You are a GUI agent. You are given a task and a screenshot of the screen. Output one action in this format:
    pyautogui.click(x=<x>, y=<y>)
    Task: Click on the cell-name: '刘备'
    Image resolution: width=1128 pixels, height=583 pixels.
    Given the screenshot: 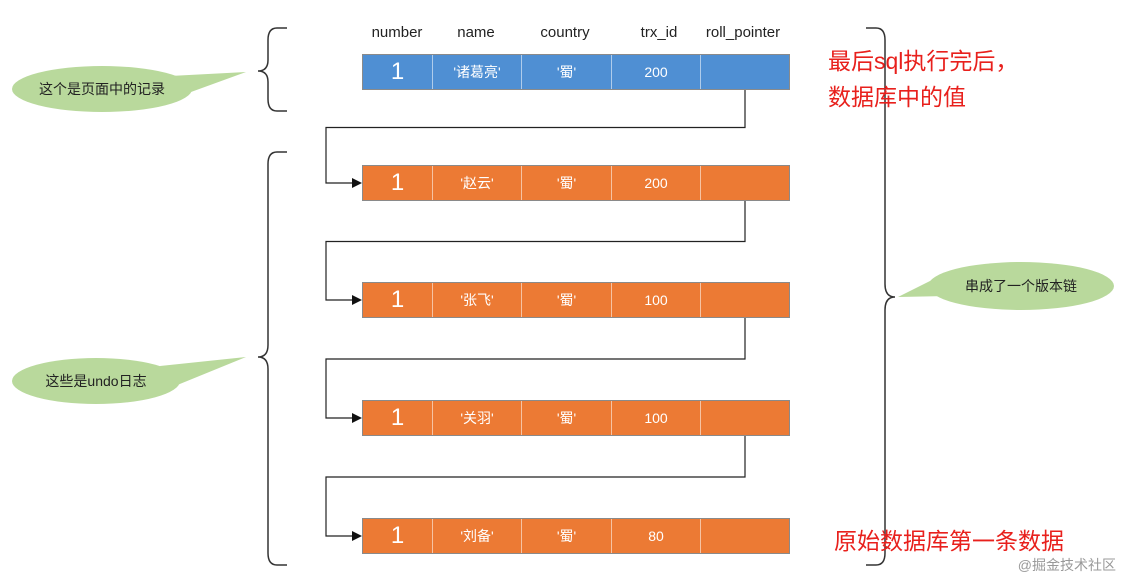 What is the action you would take?
    pyautogui.click(x=477, y=536)
    